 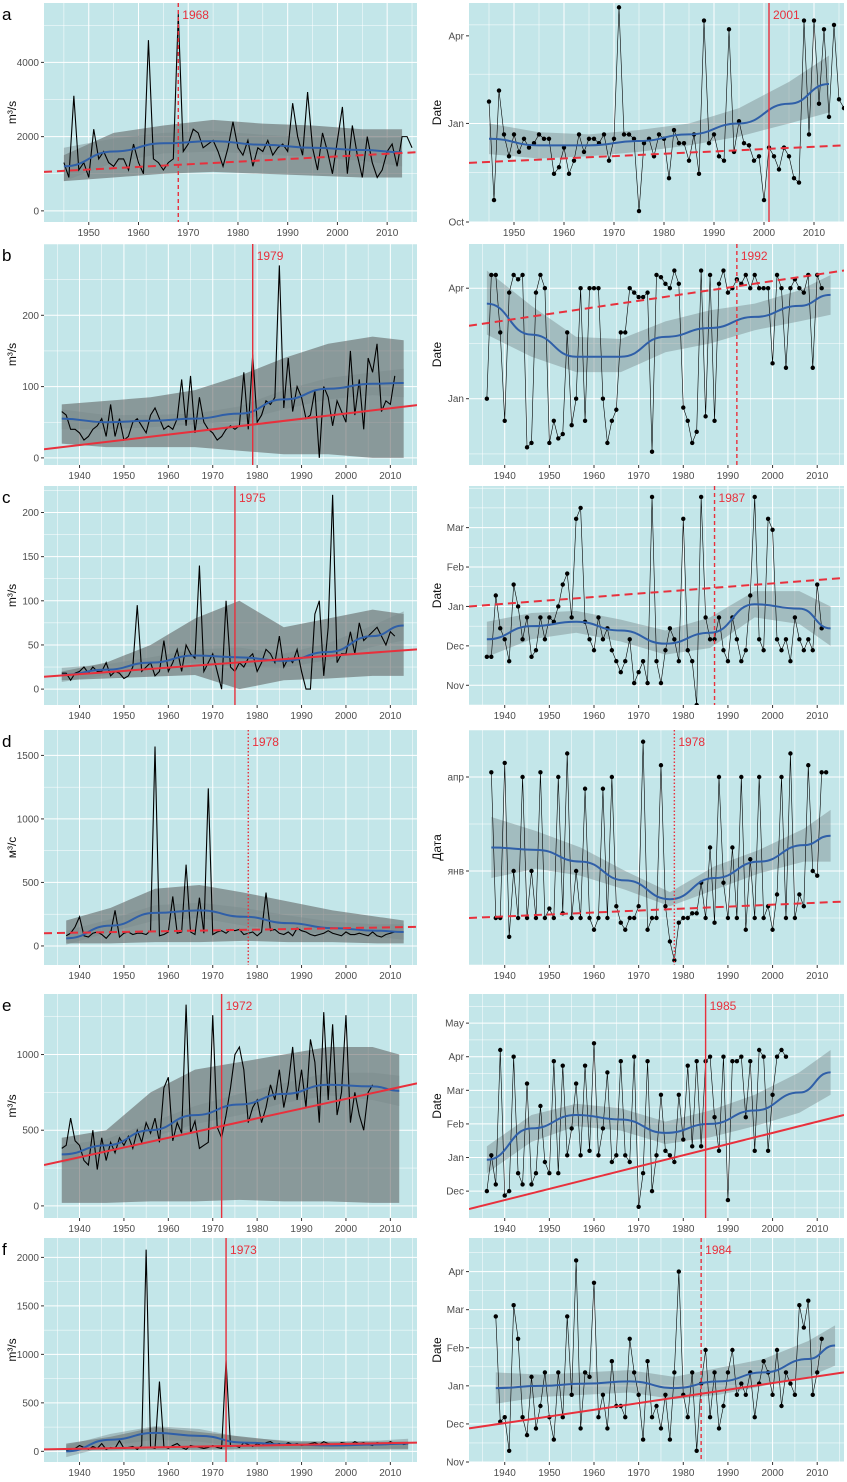 What do you see at coordinates (270, 256) in the screenshot?
I see `breakpoint-label: 1979` at bounding box center [270, 256].